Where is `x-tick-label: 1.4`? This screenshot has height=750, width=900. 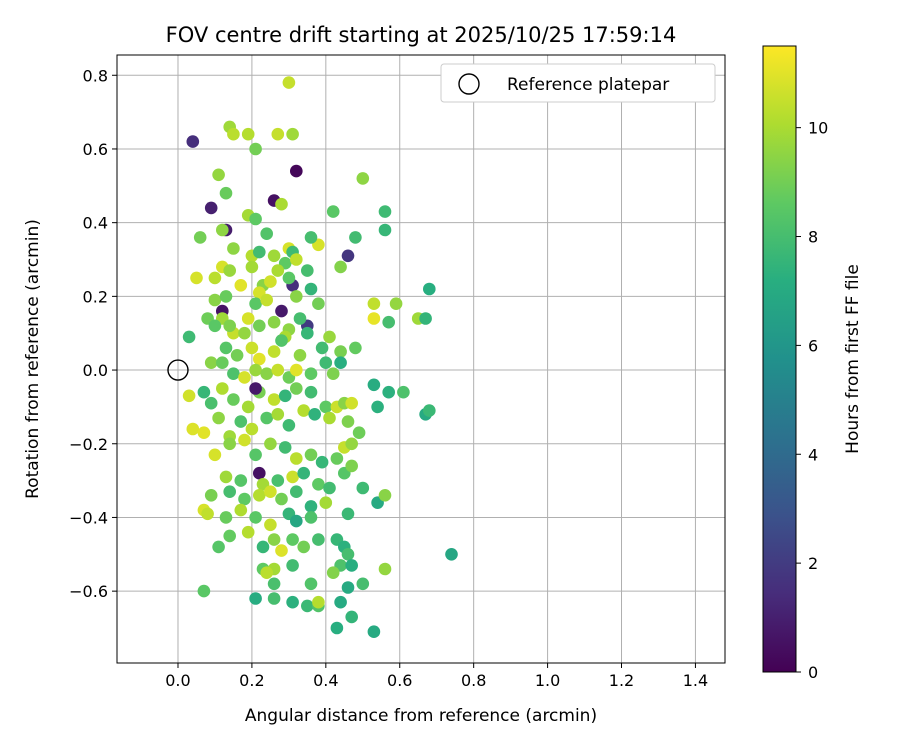 x-tick-label: 1.4 is located at coordinates (695, 680).